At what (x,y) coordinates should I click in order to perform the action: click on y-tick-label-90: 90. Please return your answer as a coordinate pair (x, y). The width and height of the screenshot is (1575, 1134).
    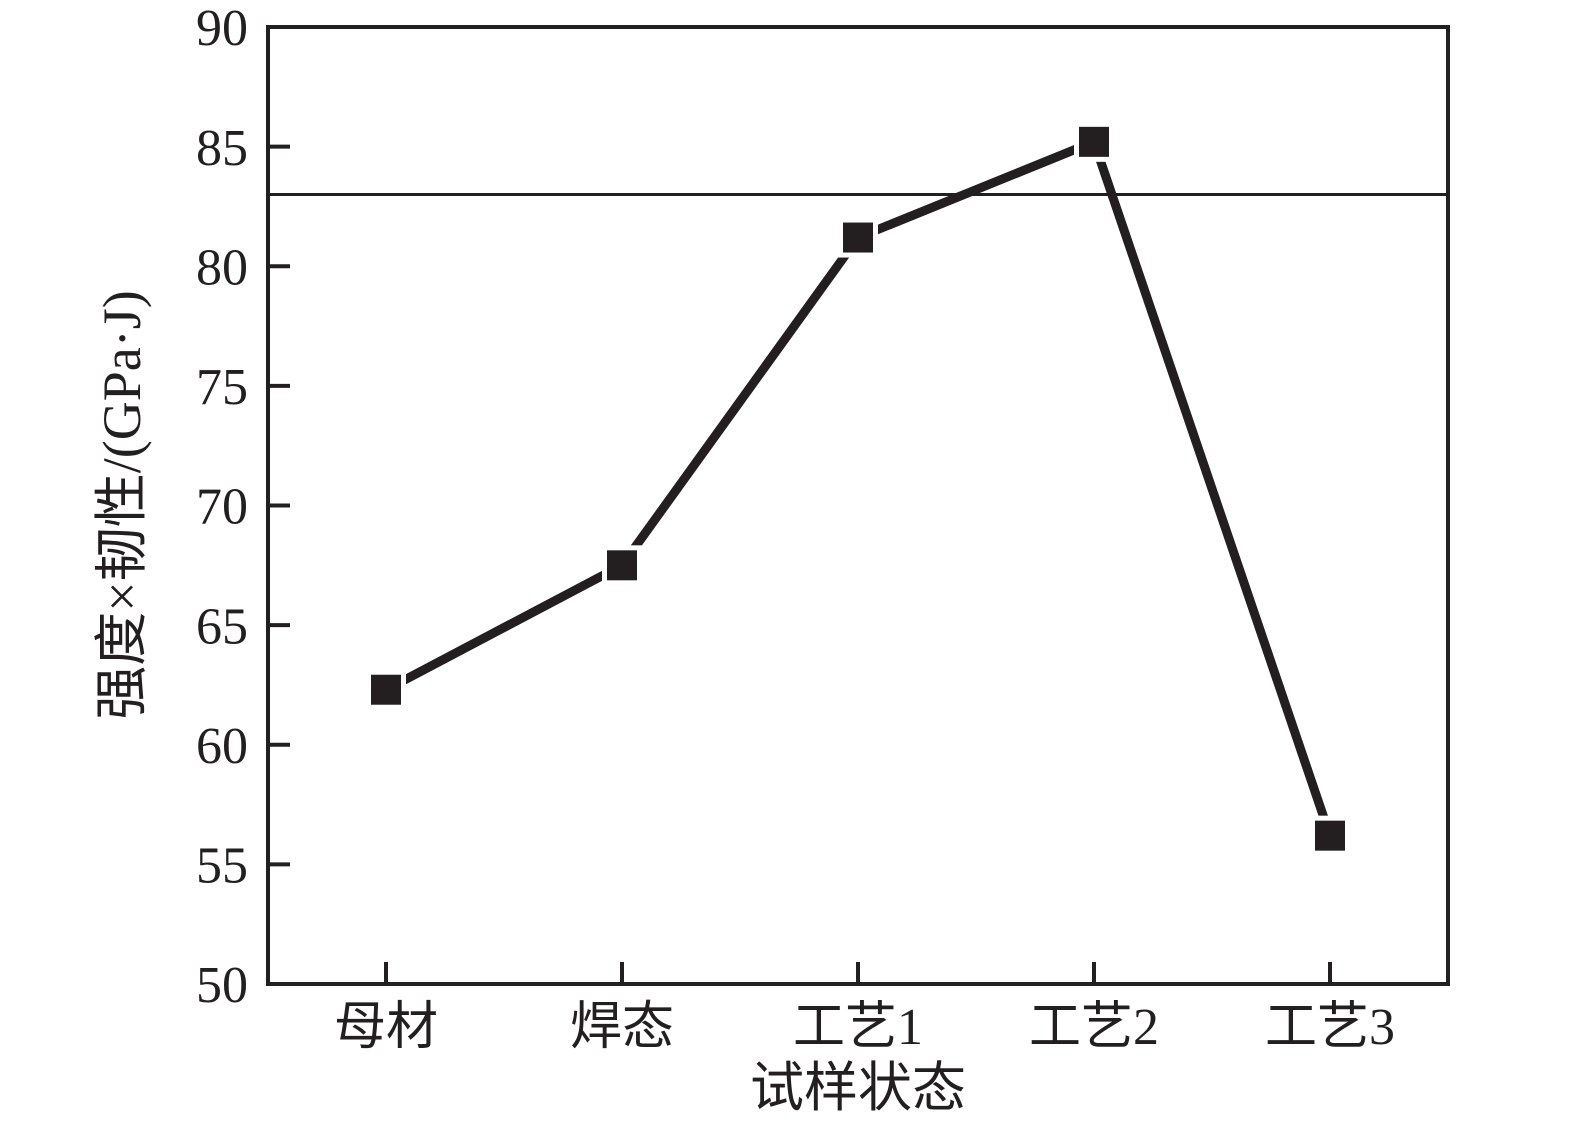
    Looking at the image, I should click on (222, 28).